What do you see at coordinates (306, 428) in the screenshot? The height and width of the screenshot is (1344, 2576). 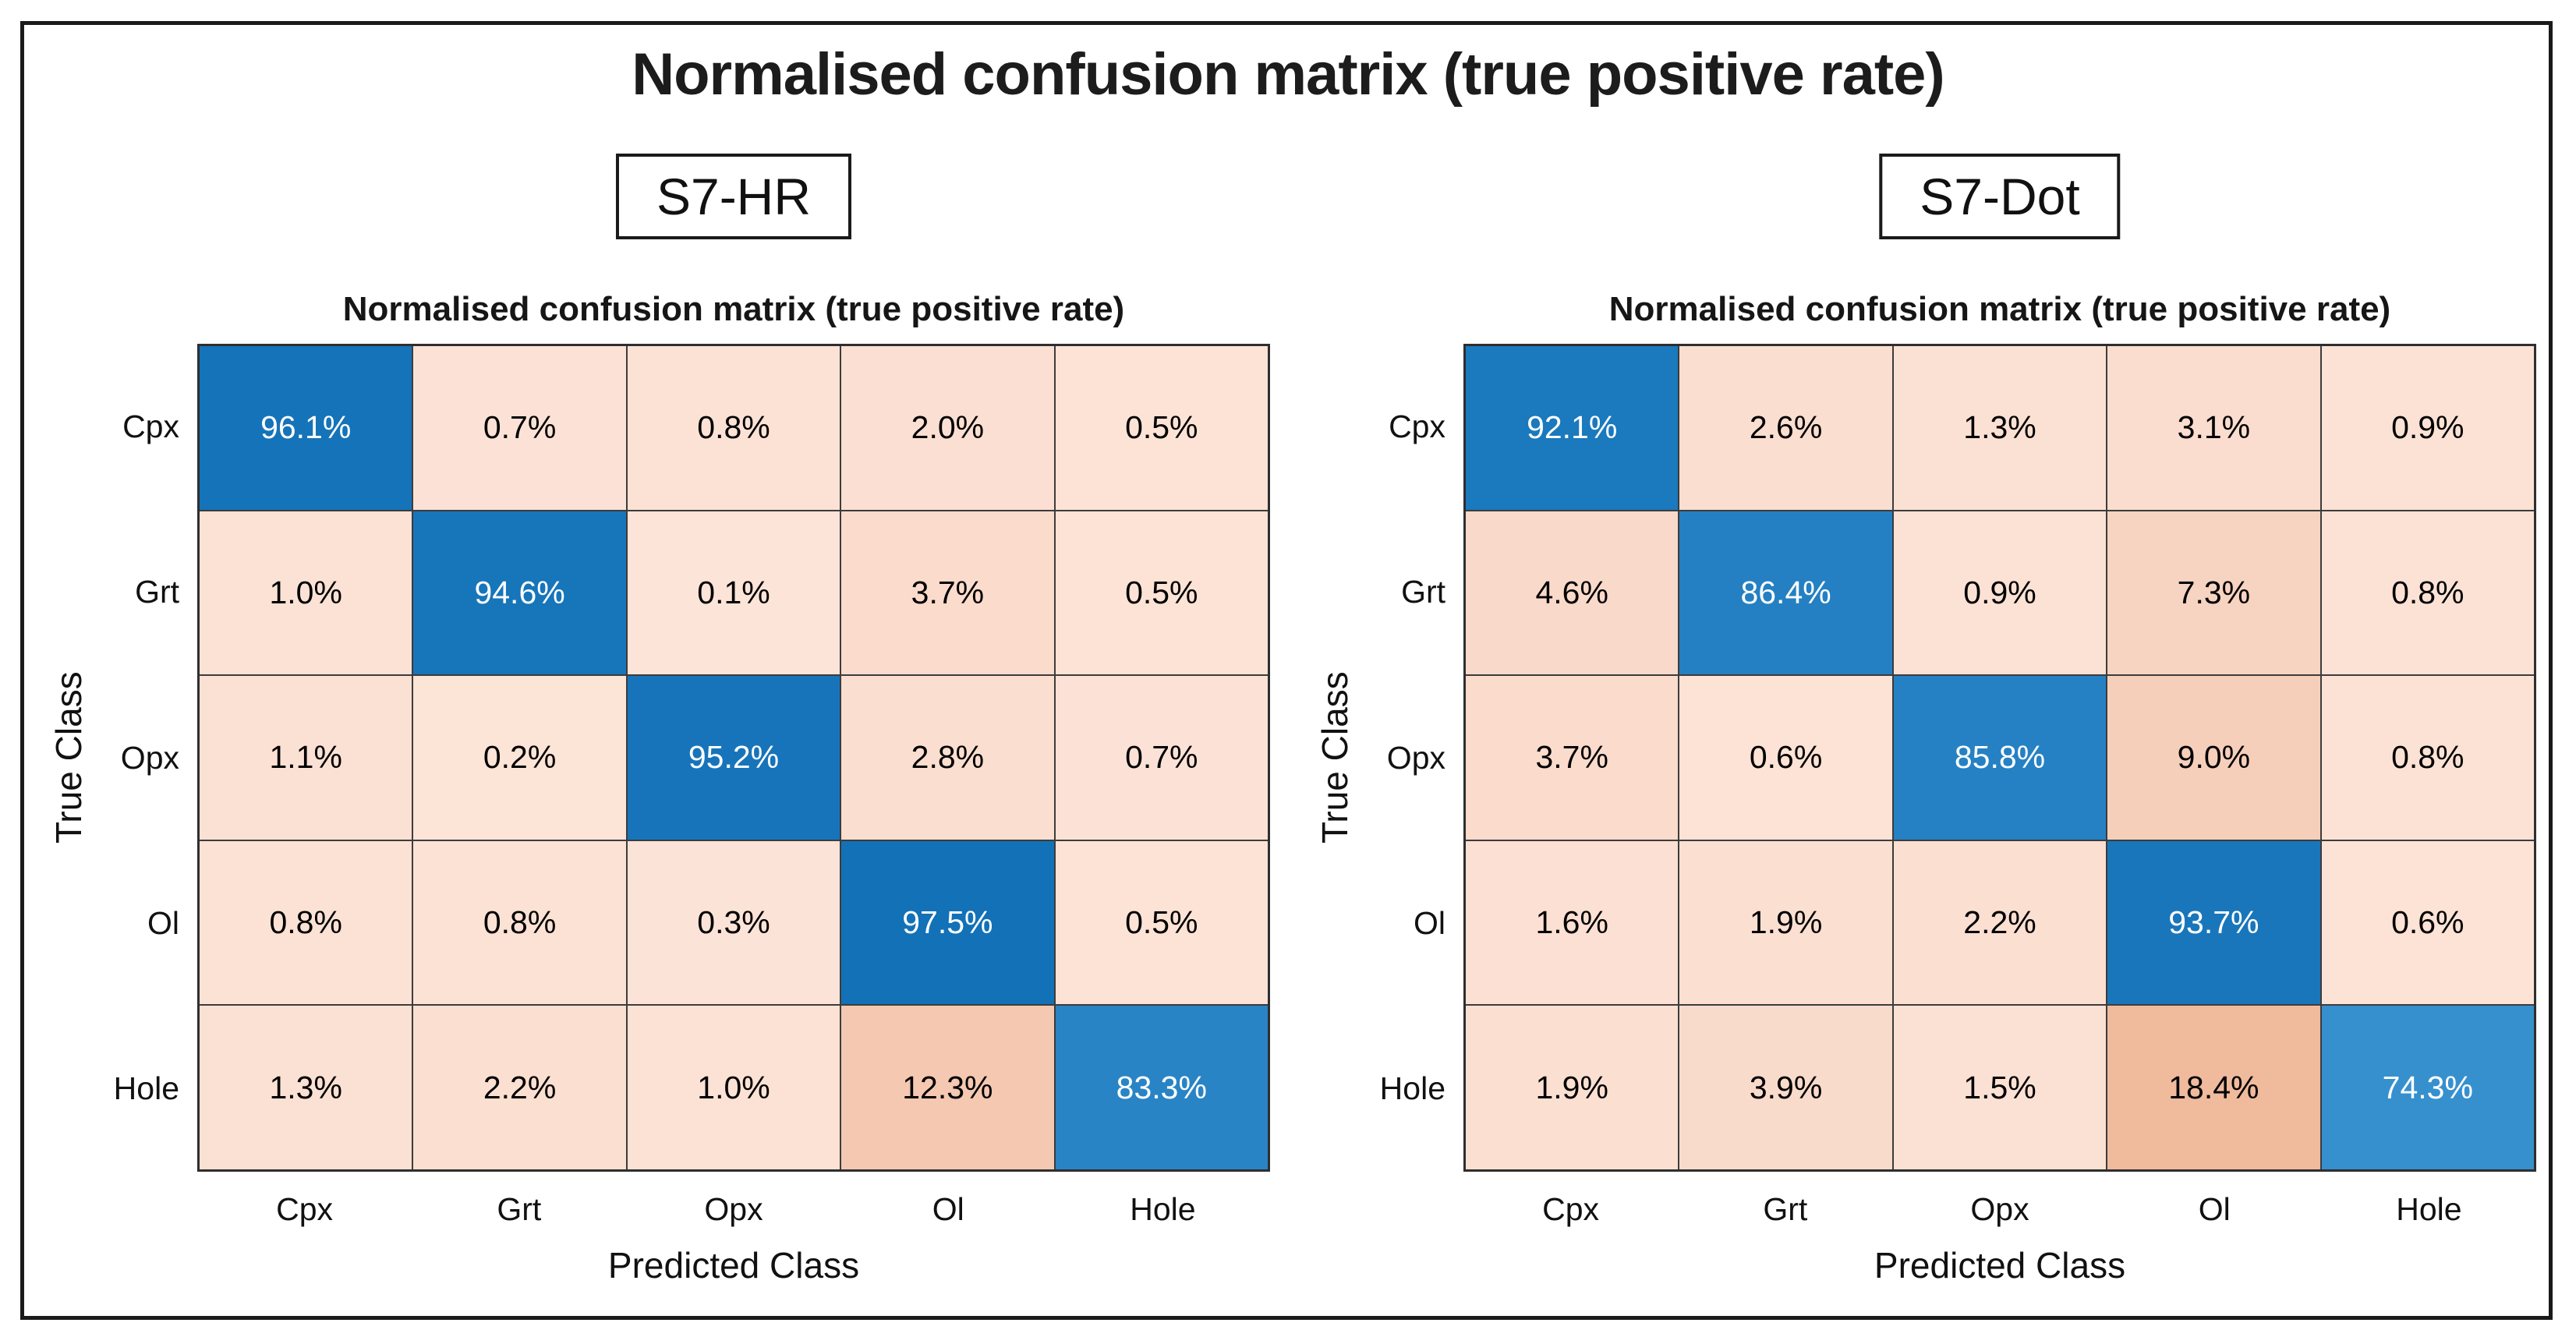 I see `matrix-cell-diagonal: 96.1%` at bounding box center [306, 428].